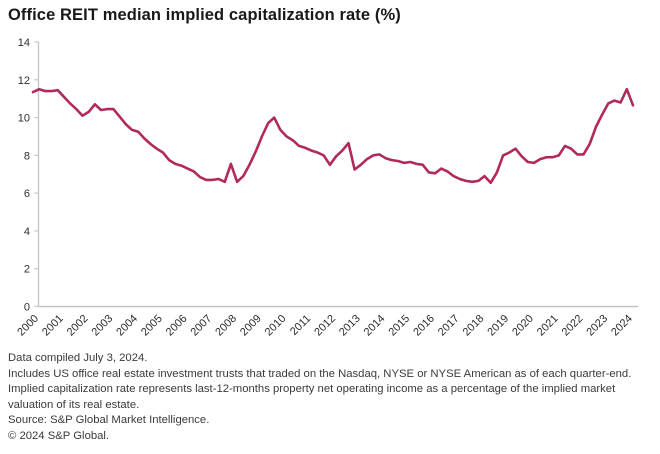 The width and height of the screenshot is (660, 454). I want to click on x-axis-tick-label: 2015, so click(399, 326).